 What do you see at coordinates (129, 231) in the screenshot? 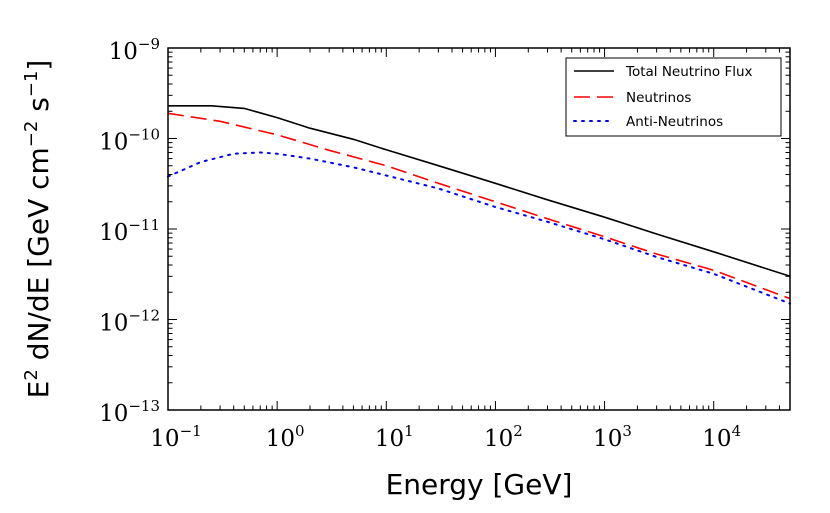
I see `y-tick-label: 10−11` at bounding box center [129, 231].